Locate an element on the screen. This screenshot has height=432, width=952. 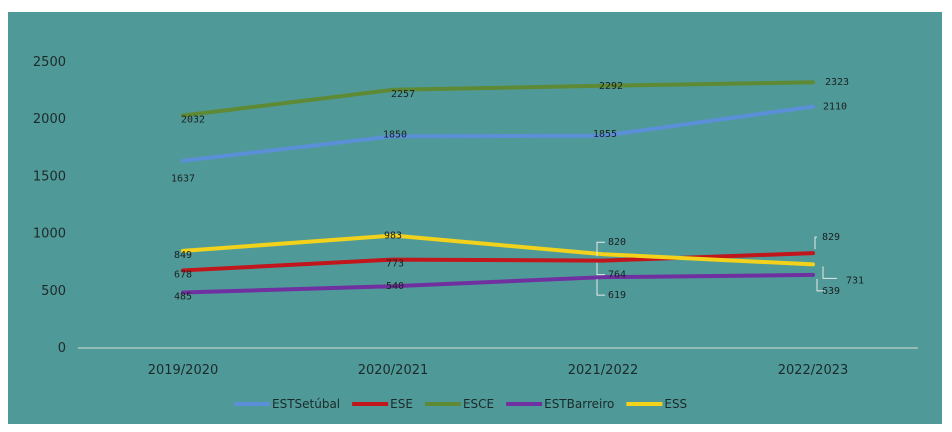
y-tick-label: 0 is located at coordinates (62, 348).